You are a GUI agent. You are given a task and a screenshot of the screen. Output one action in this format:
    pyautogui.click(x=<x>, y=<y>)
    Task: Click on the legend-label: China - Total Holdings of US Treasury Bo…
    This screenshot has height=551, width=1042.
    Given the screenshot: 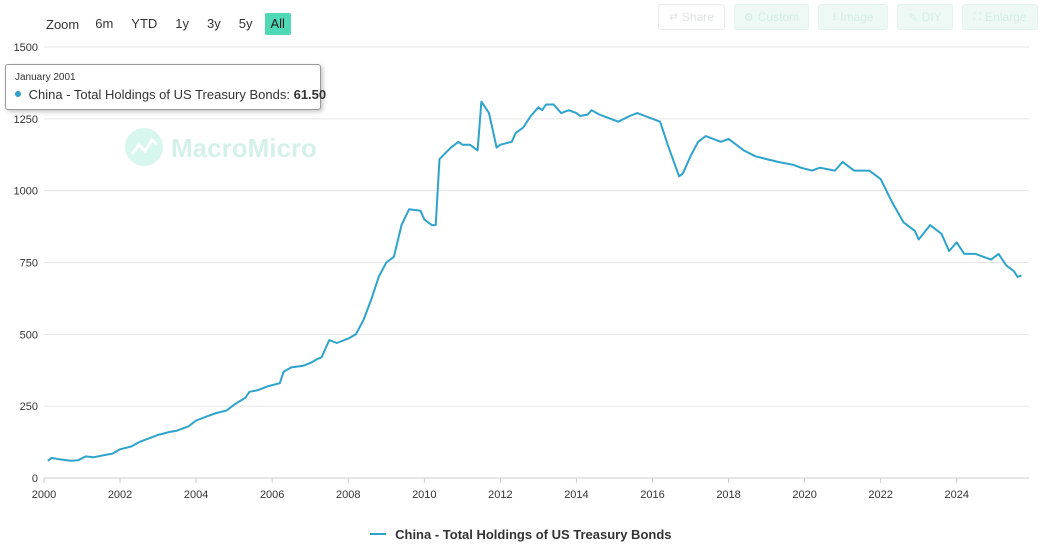 What is the action you would take?
    pyautogui.click(x=533, y=534)
    